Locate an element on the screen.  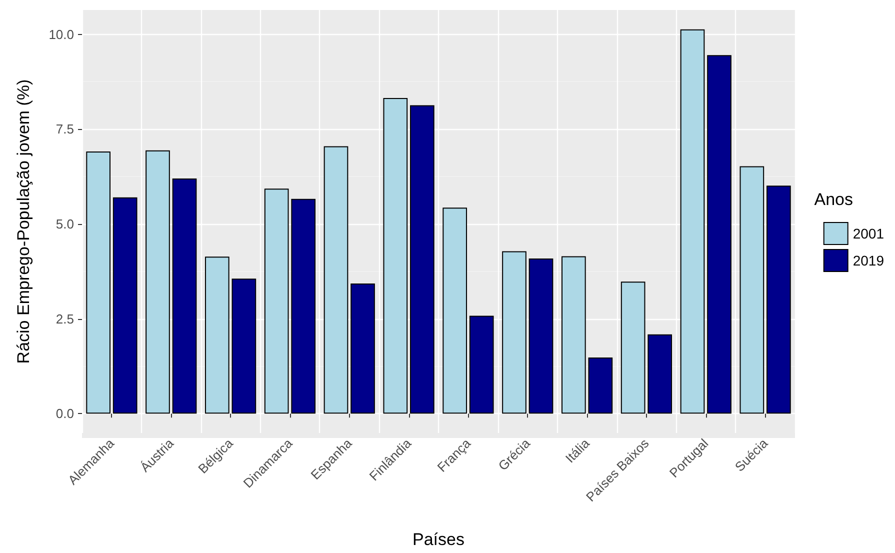
y-tick-label: 0.0 is located at coordinates (65, 414).